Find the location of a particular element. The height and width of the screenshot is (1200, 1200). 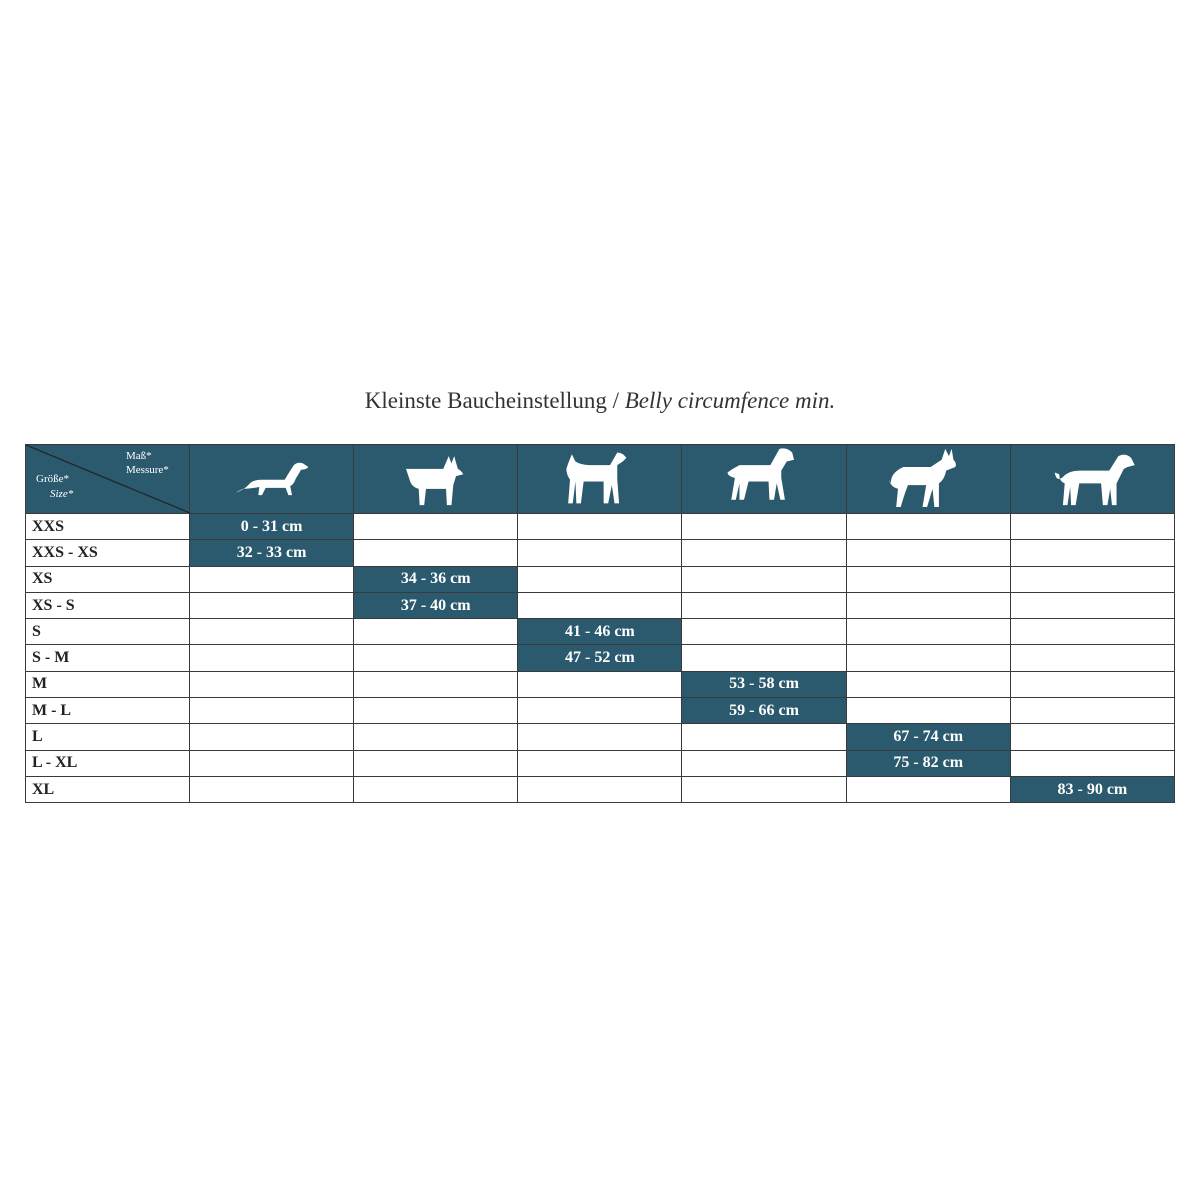

medium-dog-icon is located at coordinates (596, 477).